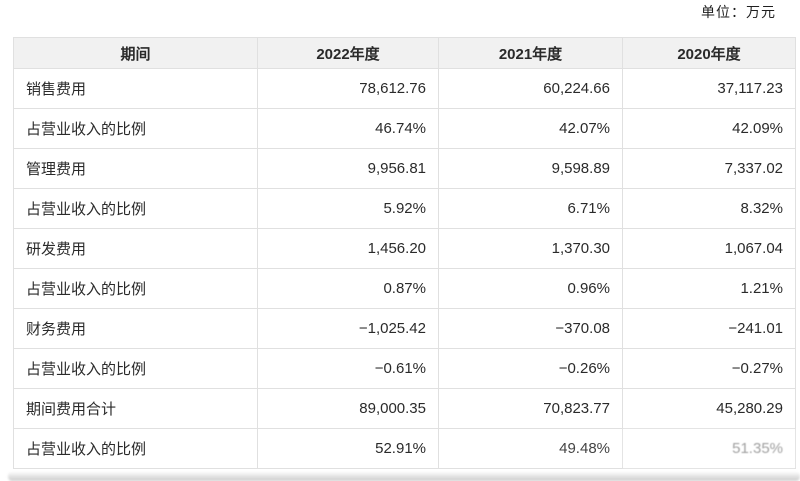  What do you see at coordinates (709, 368) in the screenshot?
I see `cell-value: −0.27%` at bounding box center [709, 368].